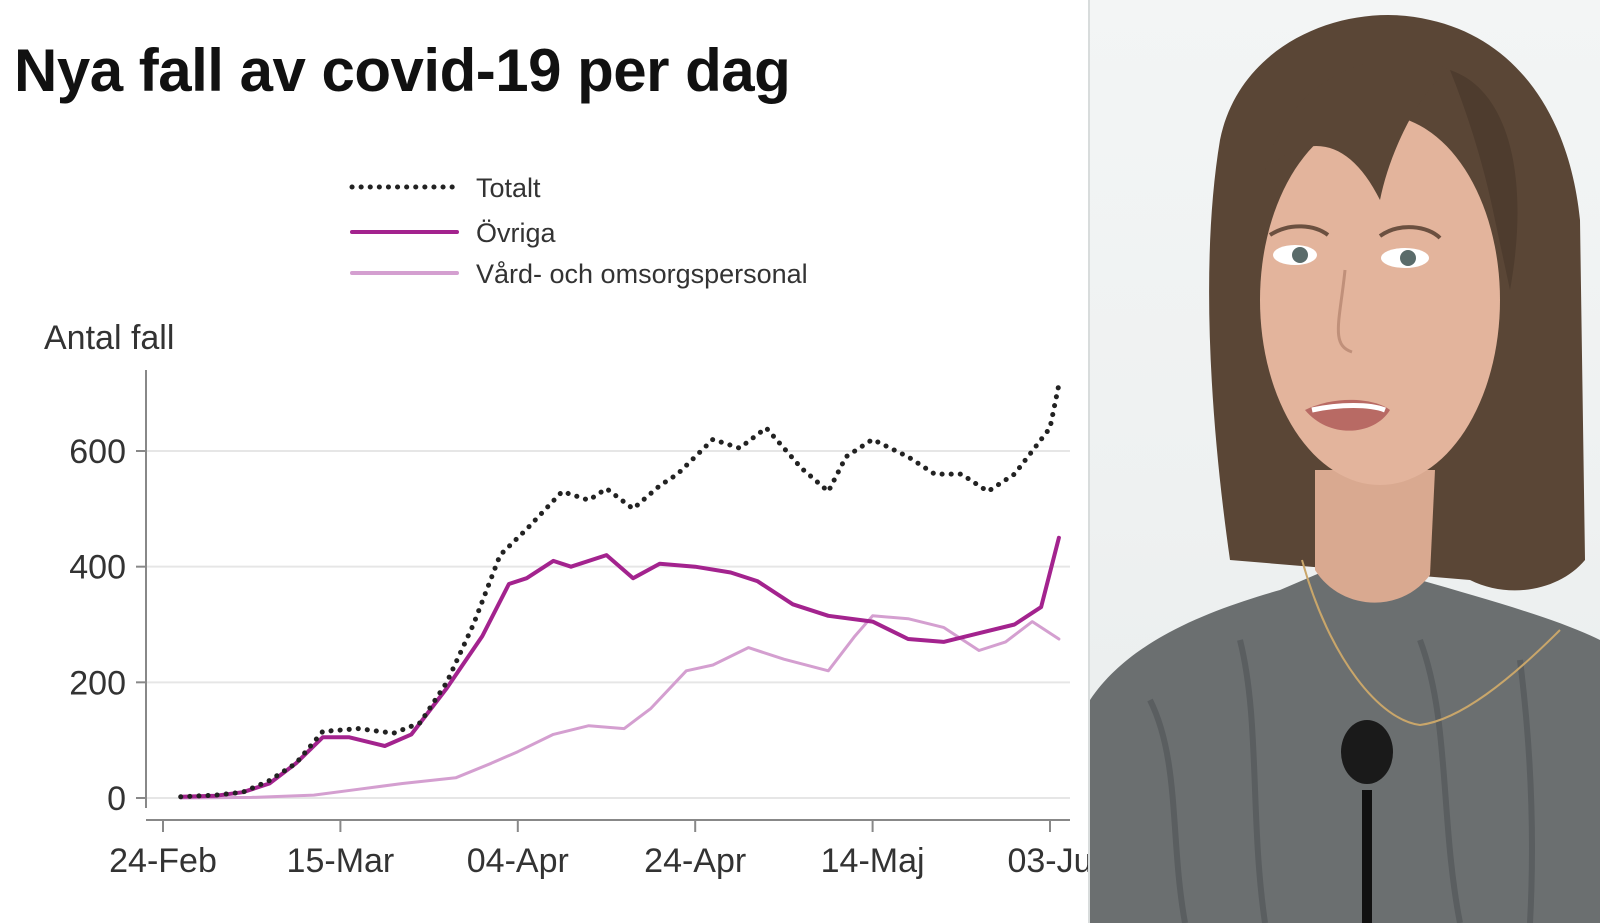  I want to click on legend-label-1: Övriga, so click(516, 233).